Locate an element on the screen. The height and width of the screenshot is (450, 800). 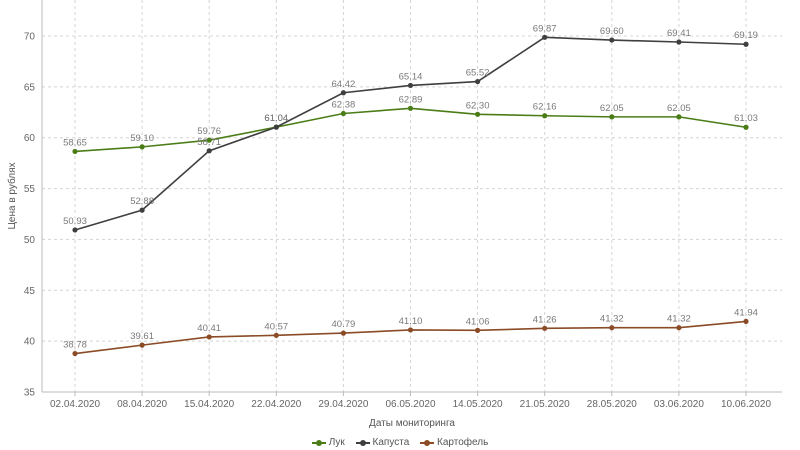
data-label: 39.61 is located at coordinates (142, 336).